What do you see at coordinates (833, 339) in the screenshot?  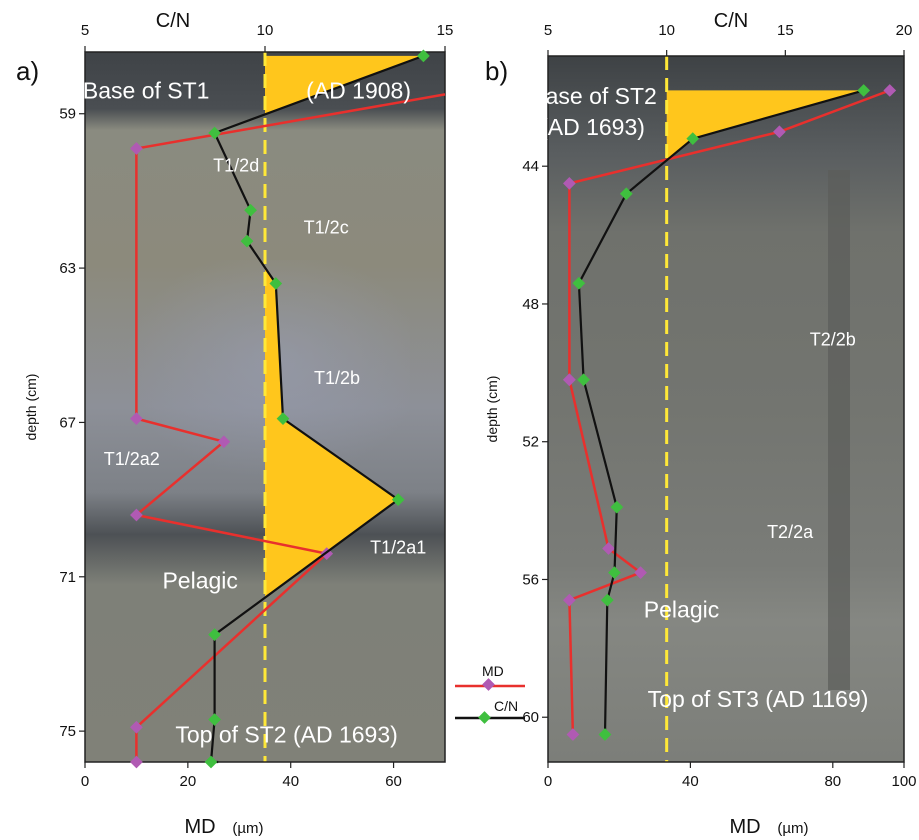 I see `layer-annotation: T2/2b` at bounding box center [833, 339].